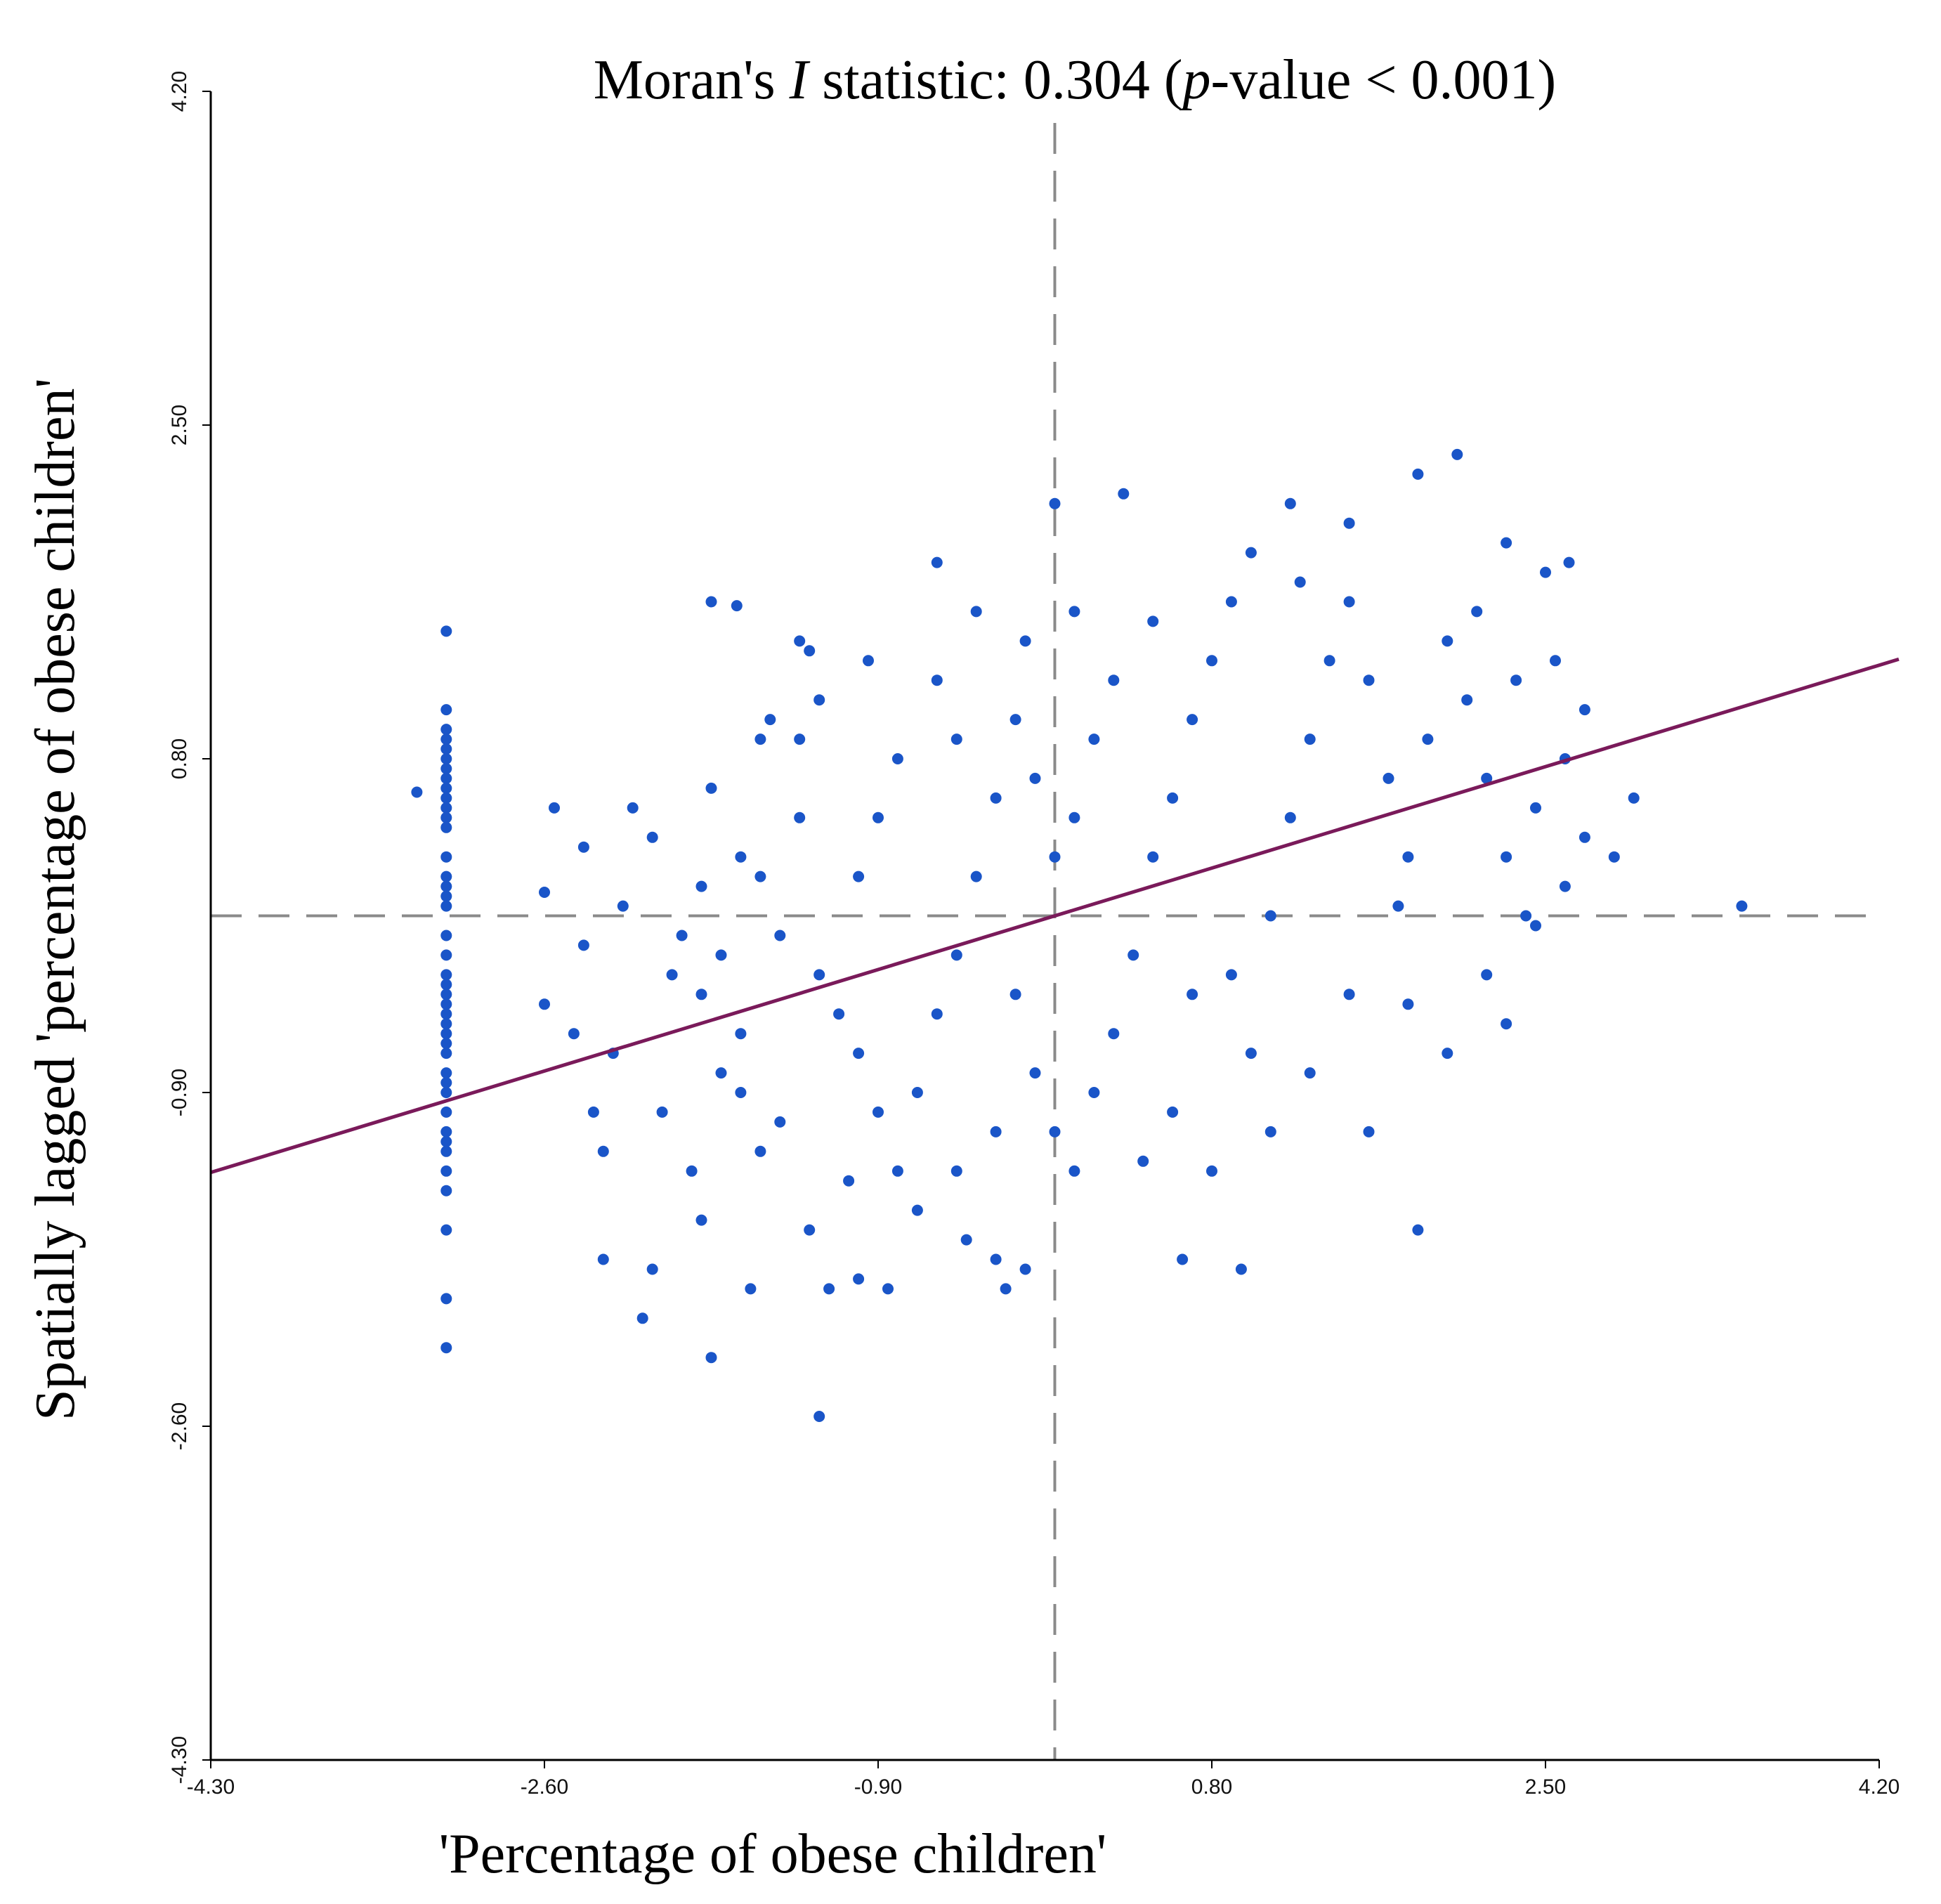 This screenshot has width=1941, height=1904. Describe the element at coordinates (878, 1787) in the screenshot. I see `x-tick-label: -0.90` at that location.